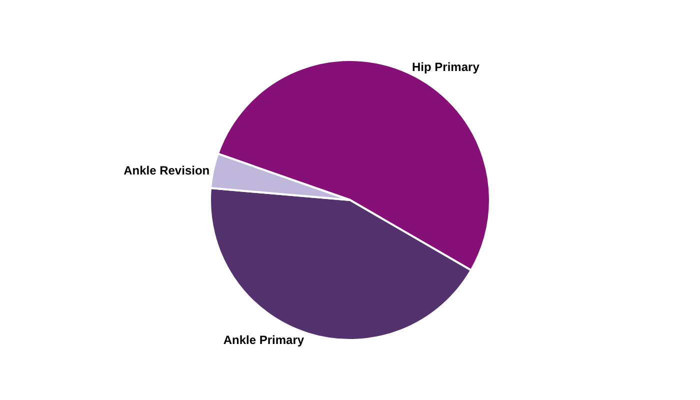  What do you see at coordinates (446, 67) in the screenshot?
I see `slice-label: Hip Primary` at bounding box center [446, 67].